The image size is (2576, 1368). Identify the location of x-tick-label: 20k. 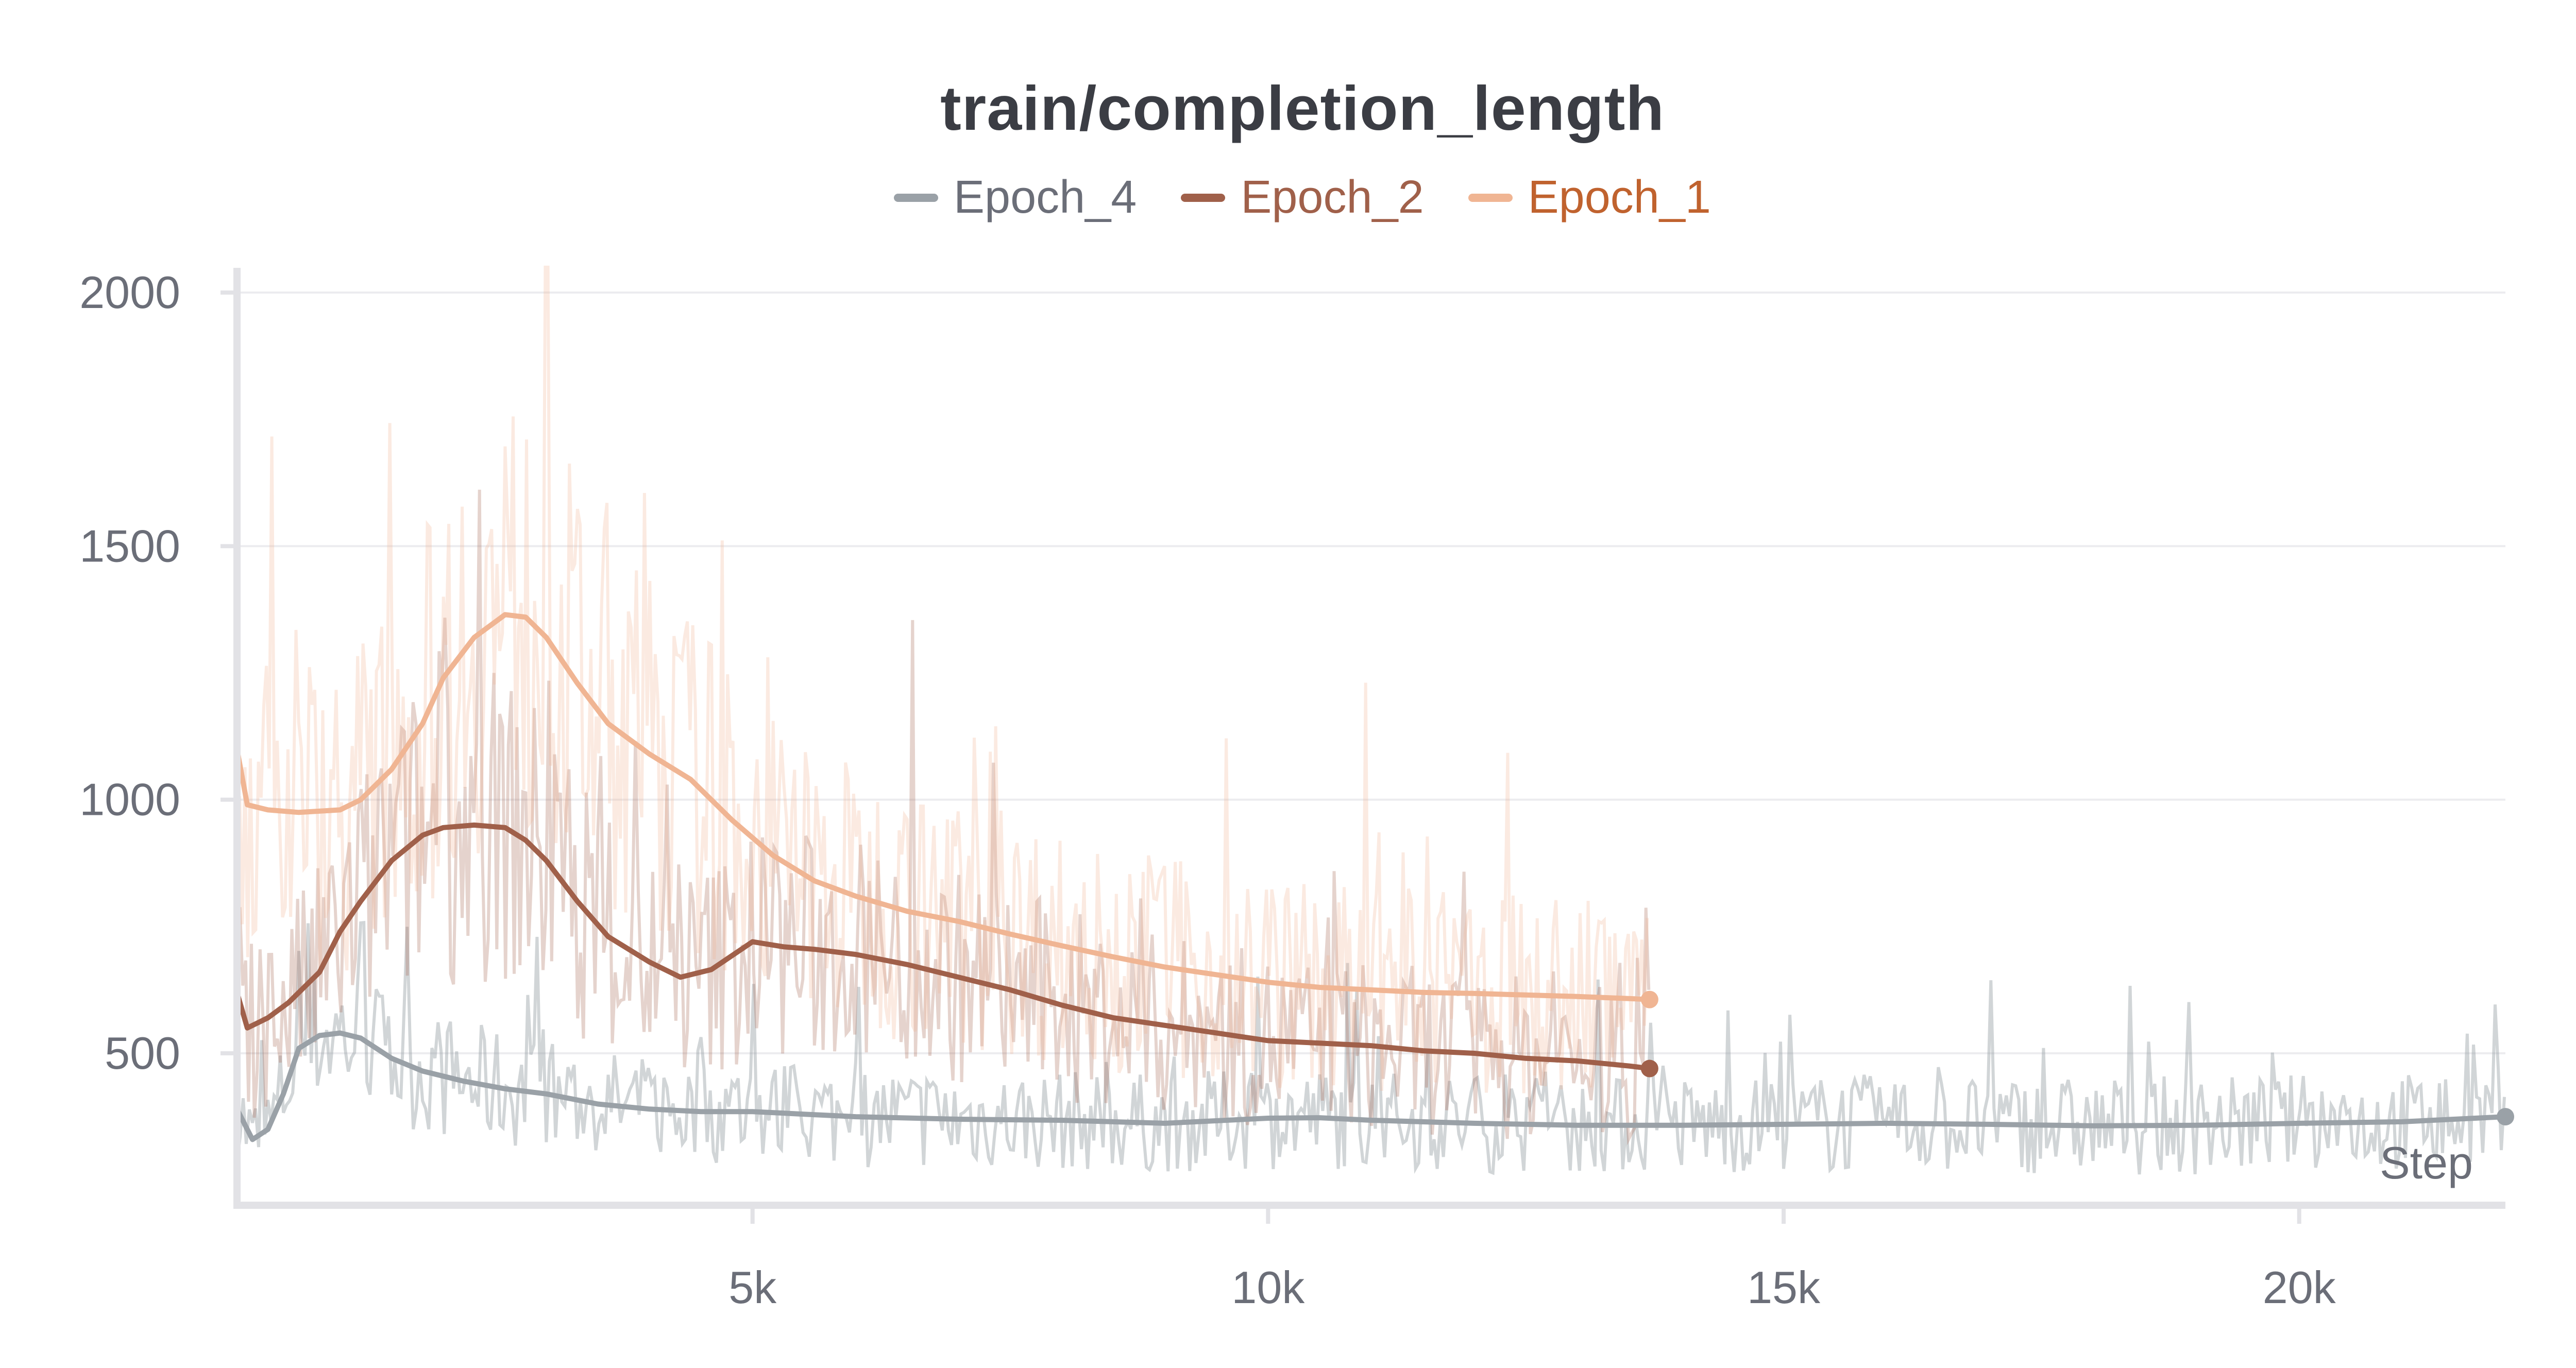
(2299, 1287).